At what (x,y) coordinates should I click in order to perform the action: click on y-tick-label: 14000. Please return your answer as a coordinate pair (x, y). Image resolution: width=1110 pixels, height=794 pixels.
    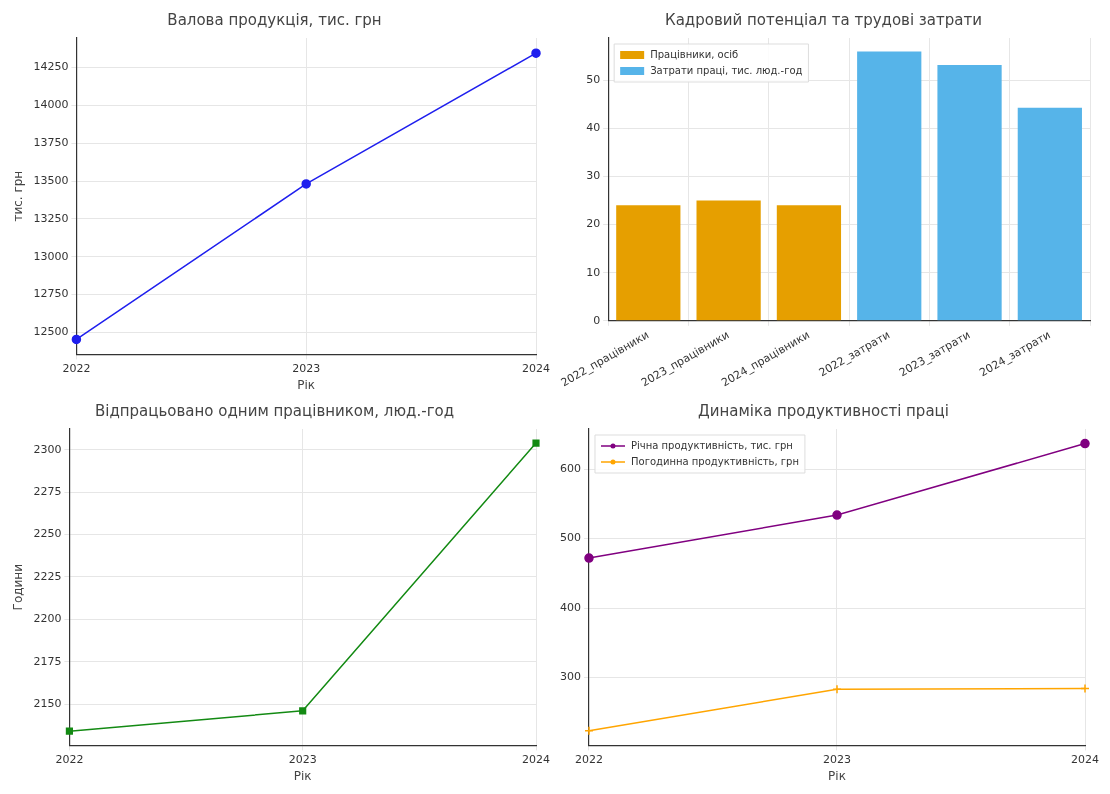
    Looking at the image, I should click on (51, 105).